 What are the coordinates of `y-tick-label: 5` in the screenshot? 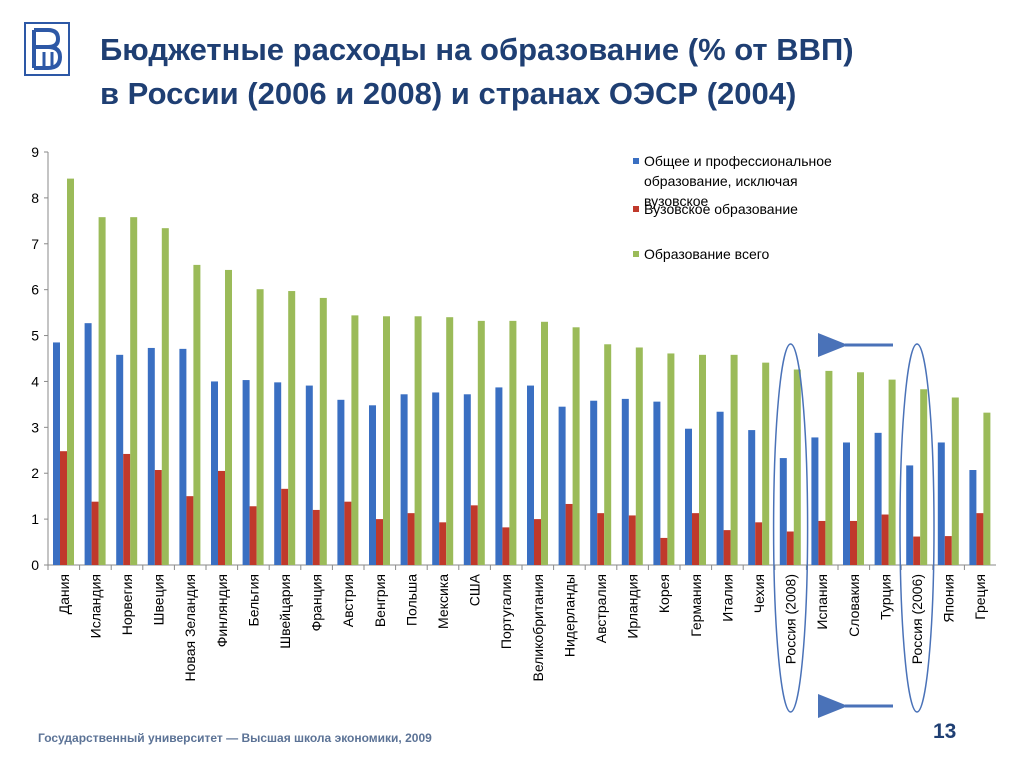 It's located at (35, 336).